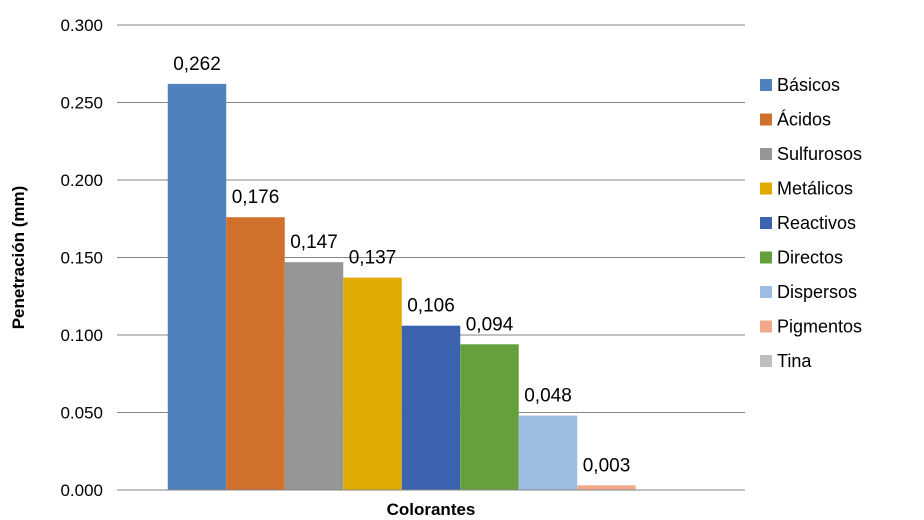 The image size is (924, 520). I want to click on legend-label: Ácidos, so click(804, 120).